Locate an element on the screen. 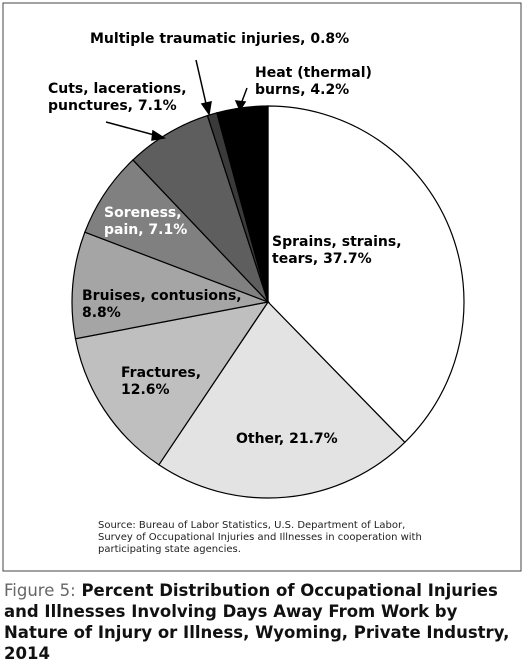 The height and width of the screenshot is (664, 525). slice-label: 8.8% is located at coordinates (101, 313).